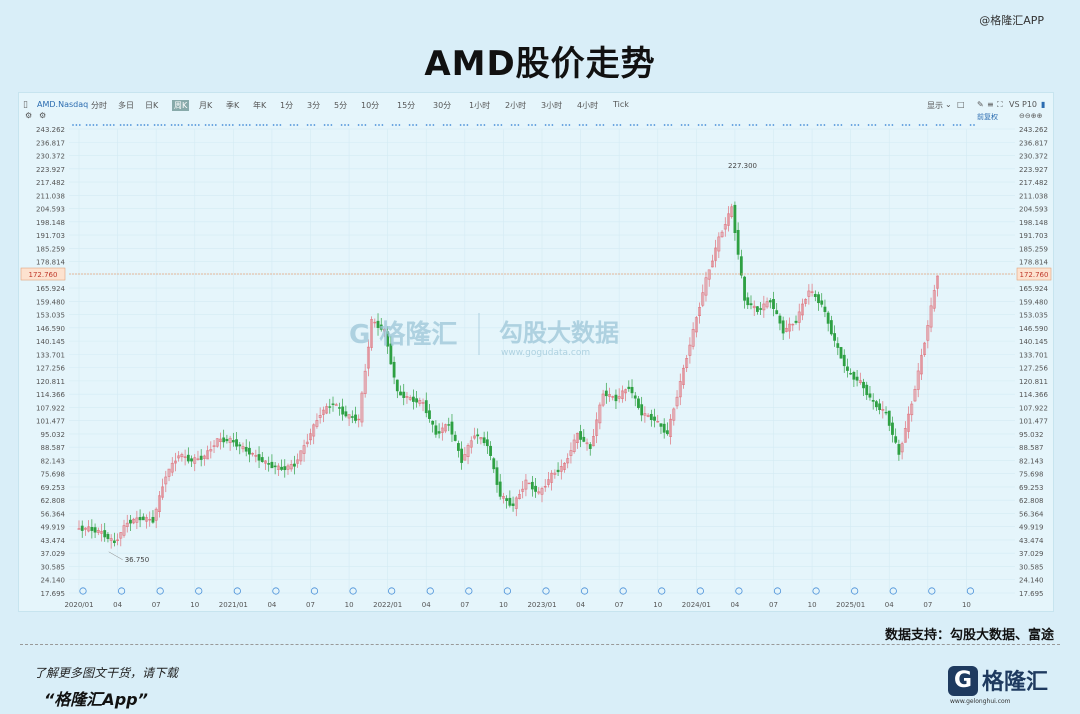  What do you see at coordinates (50, 395) in the screenshot?
I see `y-tick-label-left: 114.366` at bounding box center [50, 395].